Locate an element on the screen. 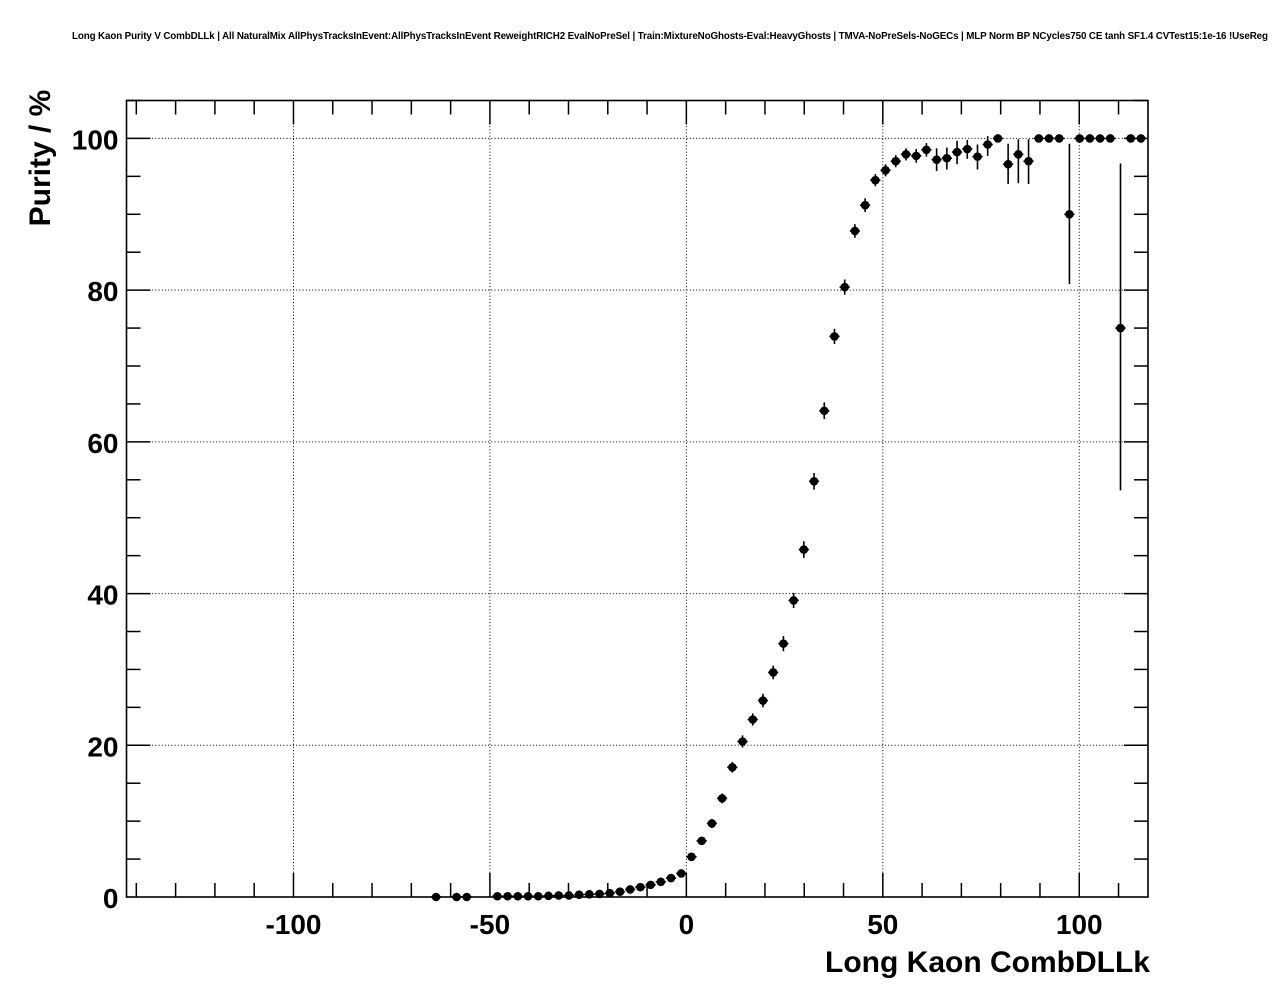 Image resolution: width=1276 pixels, height=996 pixels. x-tick-label: -100 is located at coordinates (293, 924).